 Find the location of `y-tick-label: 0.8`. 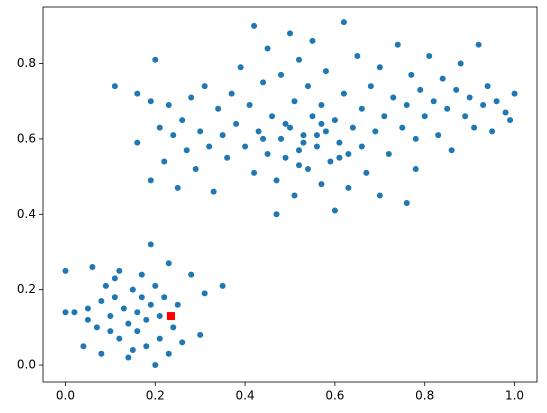

y-tick-label: 0.8 is located at coordinates (26, 63).